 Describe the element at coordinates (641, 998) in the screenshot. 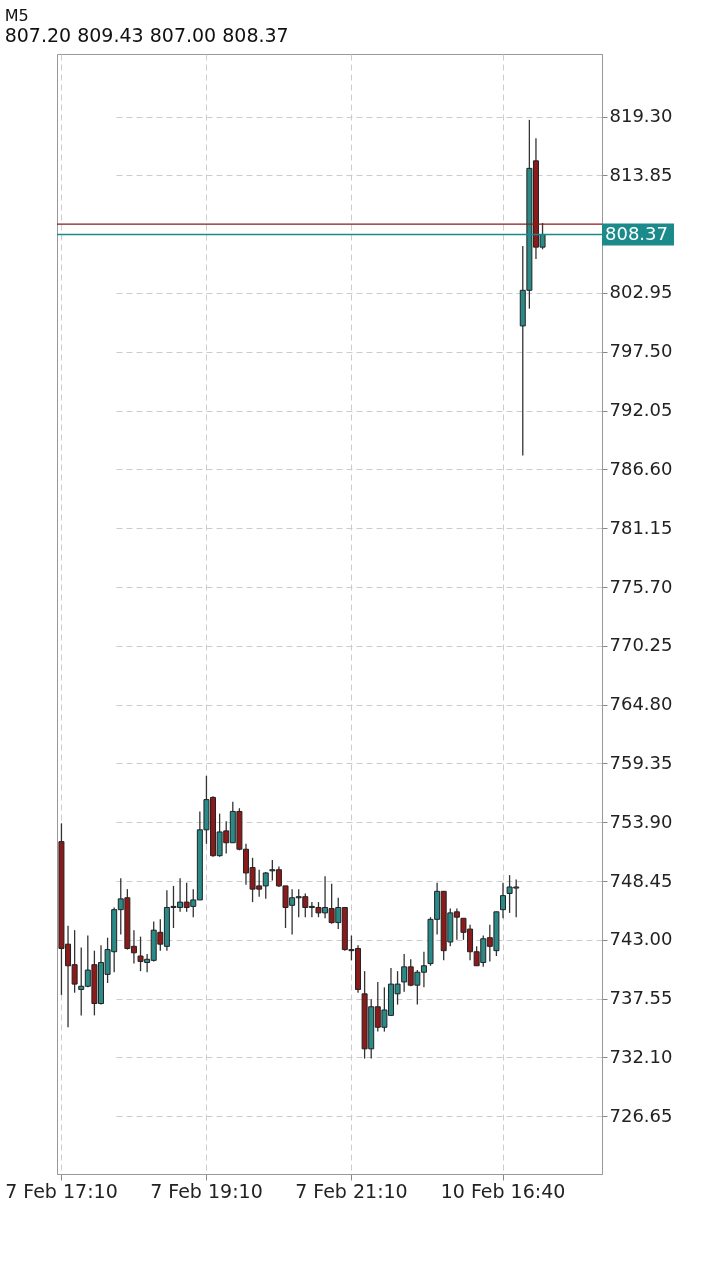

I see `y-tick-label: 737.55` at that location.